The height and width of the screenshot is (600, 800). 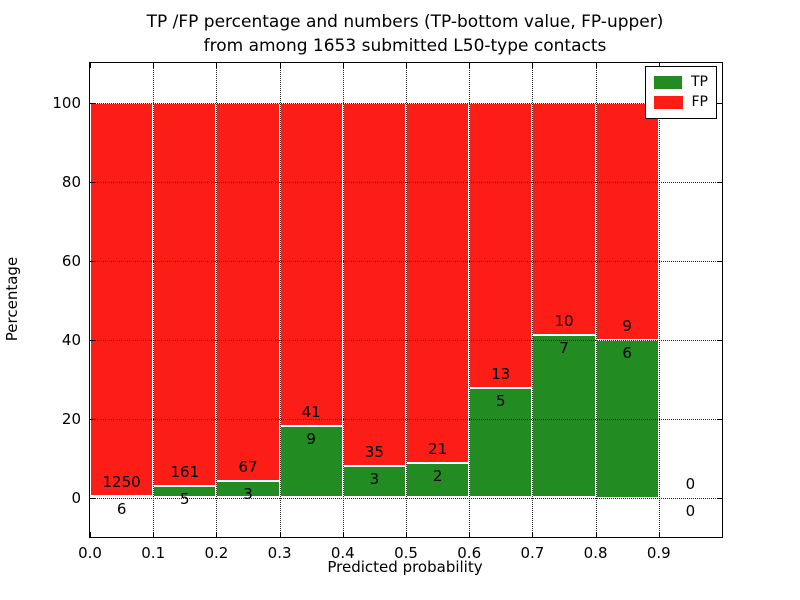 I want to click on tp-count-label: 9, so click(x=311, y=439).